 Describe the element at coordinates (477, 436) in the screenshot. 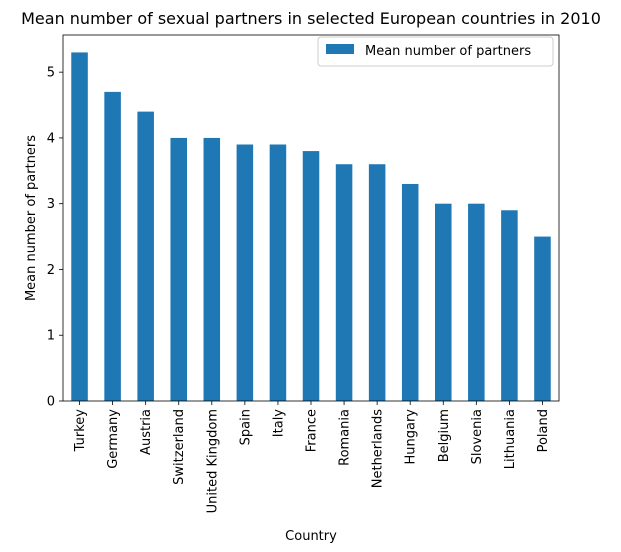

I see `x-tick-label: Slovenia` at that location.